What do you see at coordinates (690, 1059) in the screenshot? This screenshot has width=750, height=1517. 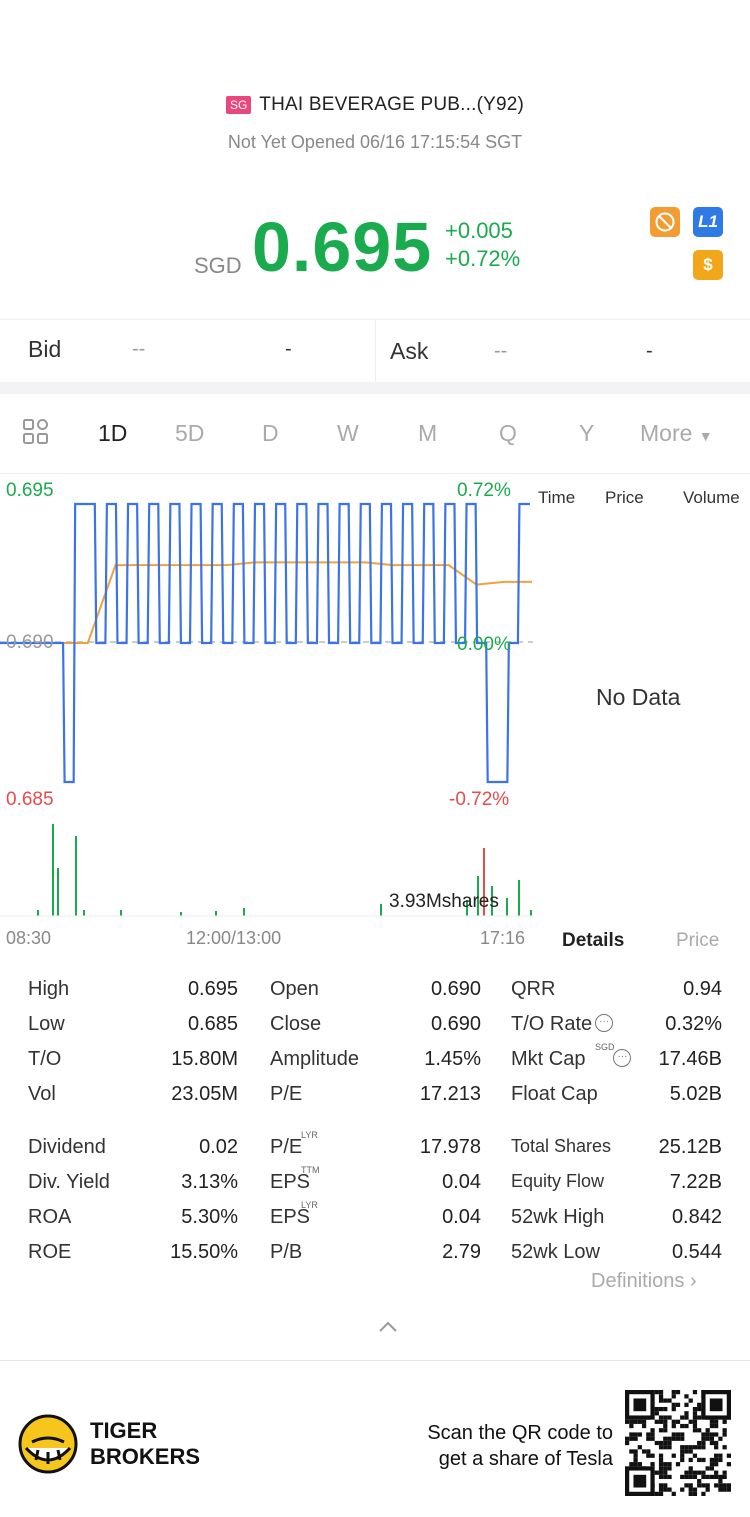 I see `stat-value: 17.46B` at bounding box center [690, 1059].